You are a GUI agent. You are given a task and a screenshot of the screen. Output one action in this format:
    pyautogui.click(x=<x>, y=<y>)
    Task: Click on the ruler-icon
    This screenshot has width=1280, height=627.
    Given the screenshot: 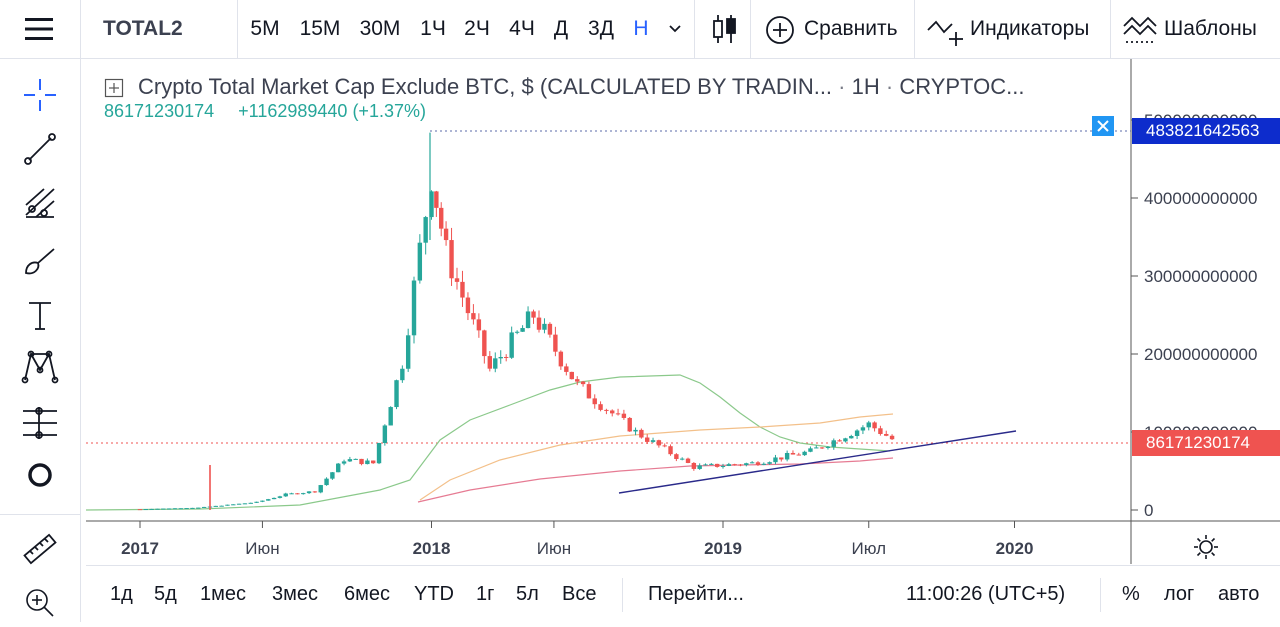 What is the action you would take?
    pyautogui.click(x=40, y=549)
    